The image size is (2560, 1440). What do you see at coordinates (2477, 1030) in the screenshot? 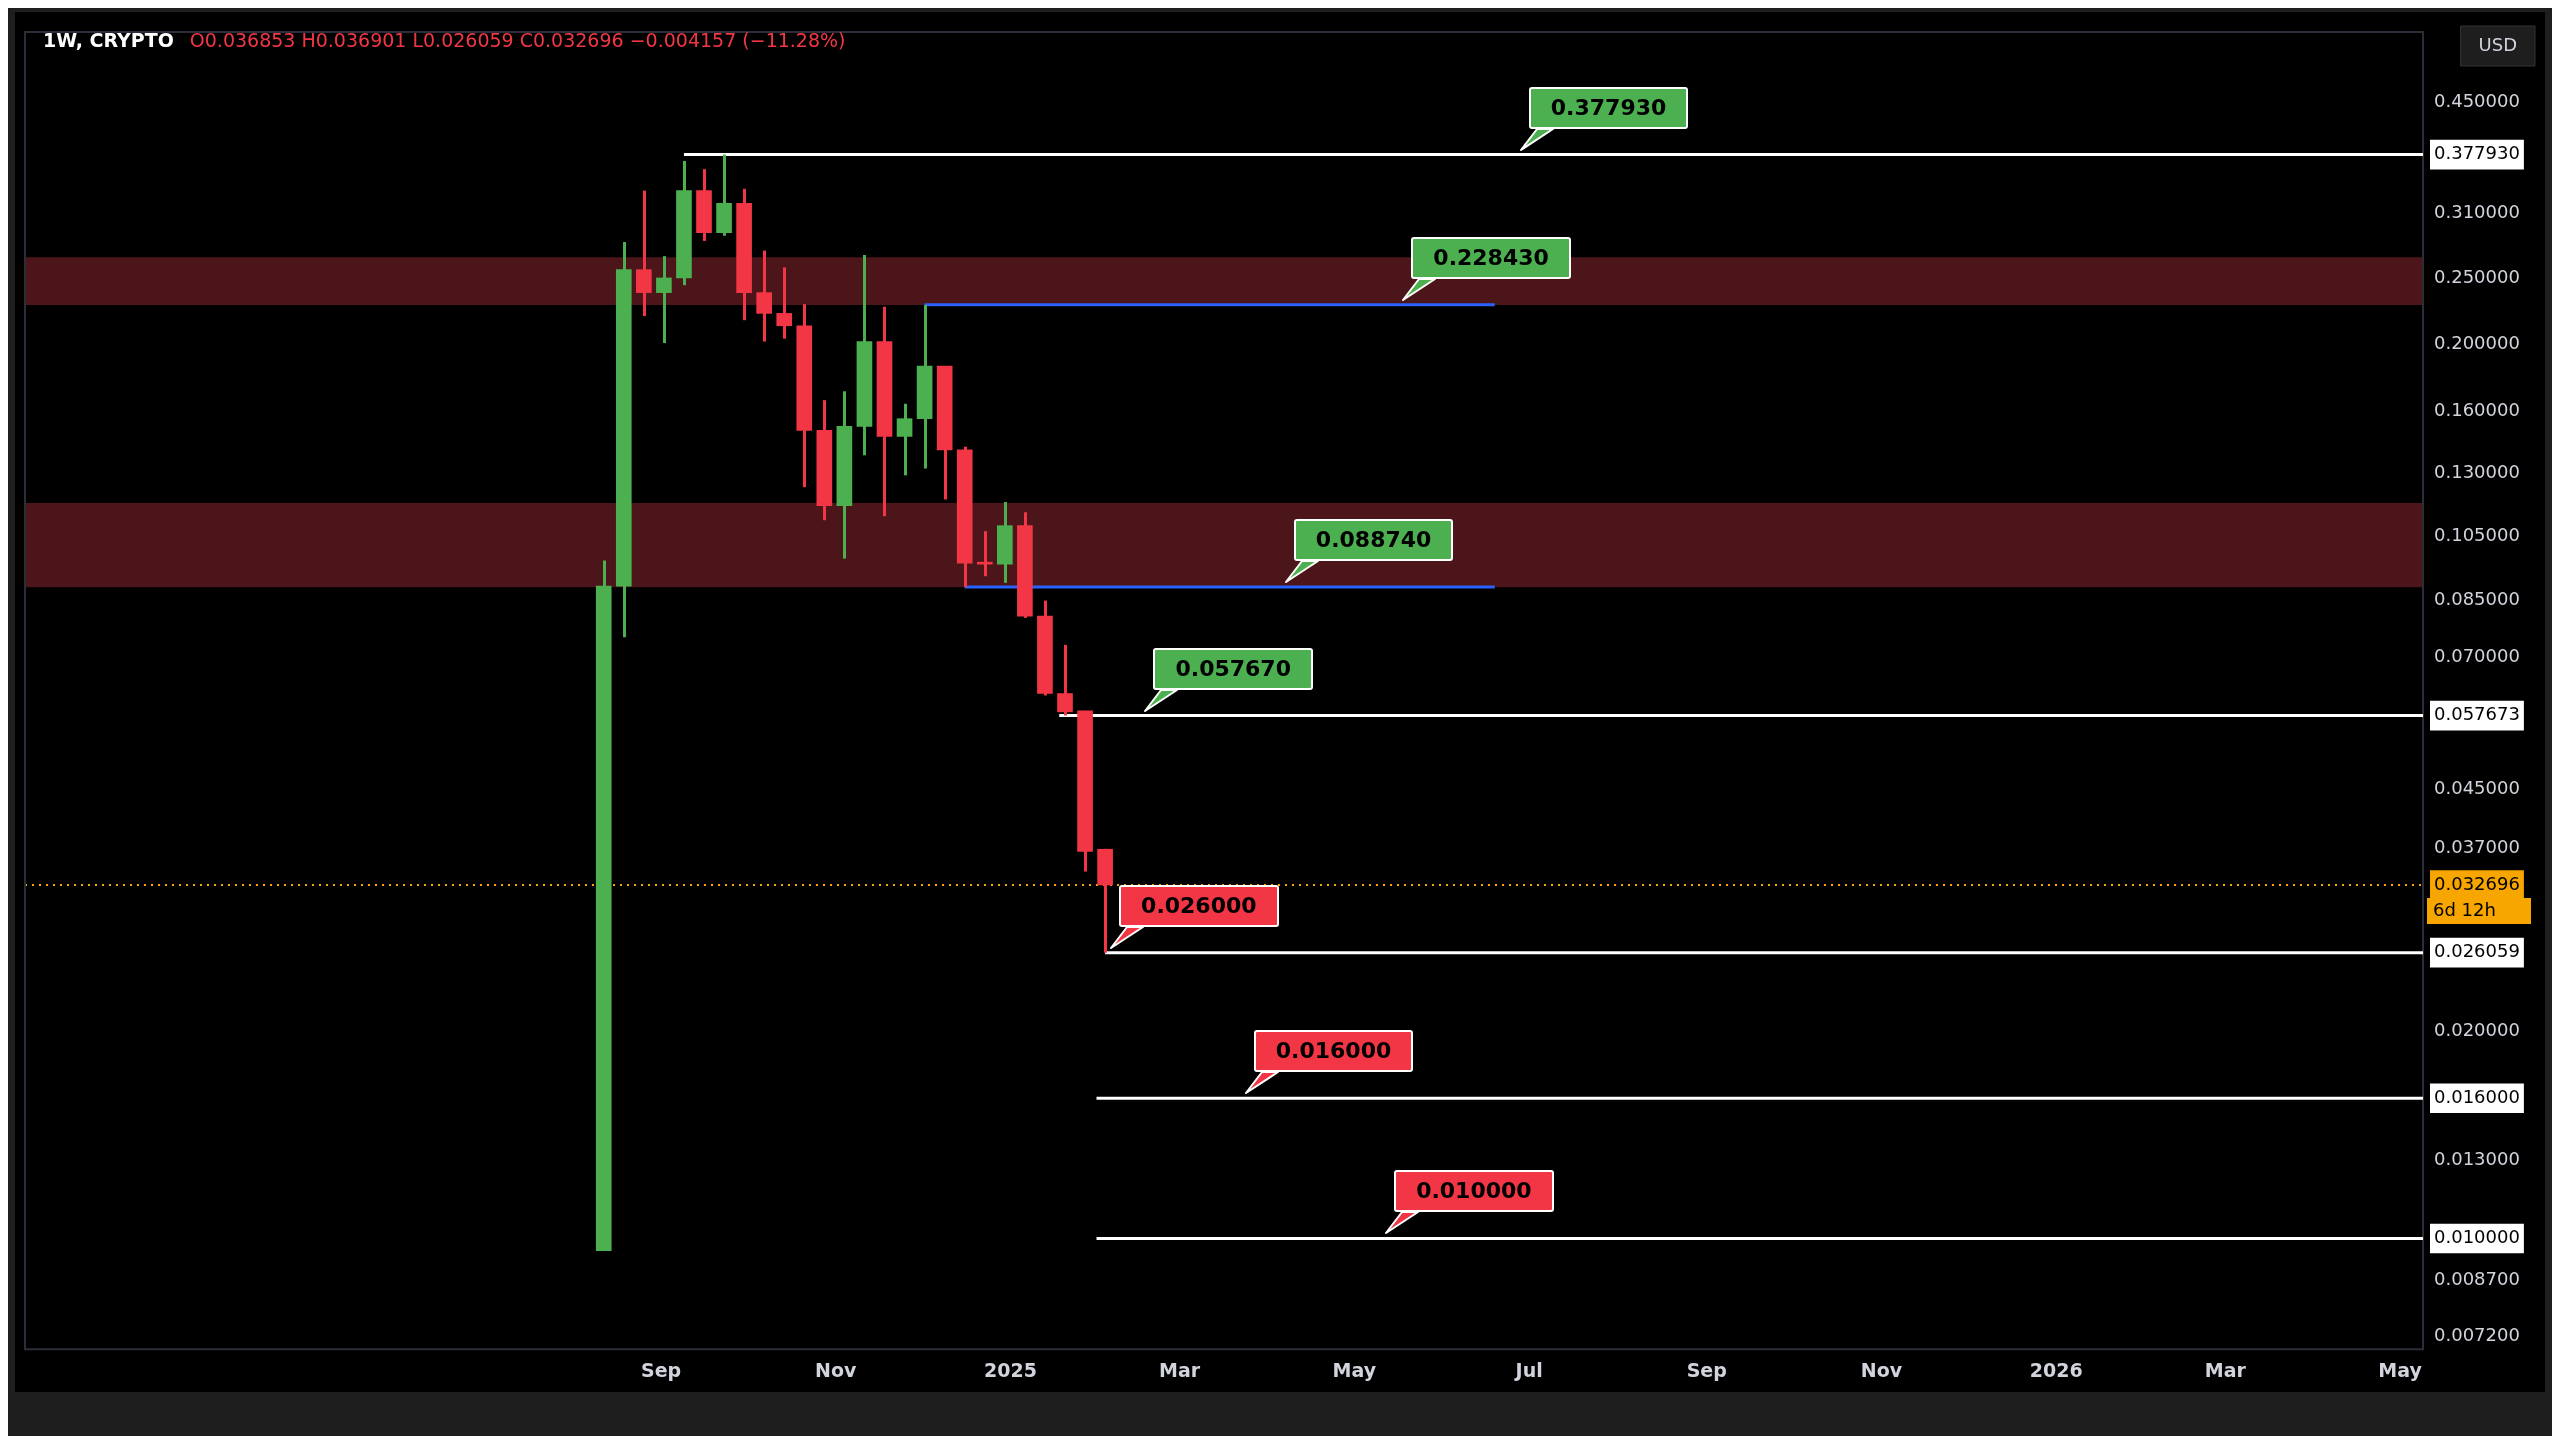
I see `y-tick-label: 0.020000` at bounding box center [2477, 1030].